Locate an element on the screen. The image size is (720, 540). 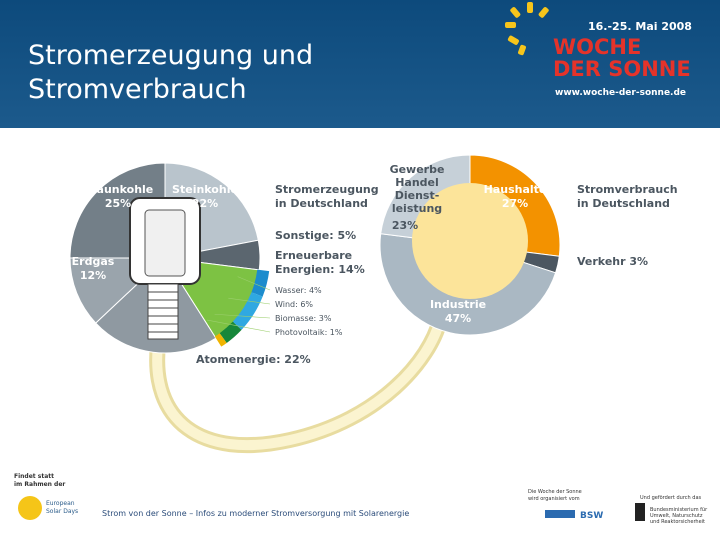
breakdown-label: Photovoltaik: 1% is located at coordinates (309, 332).